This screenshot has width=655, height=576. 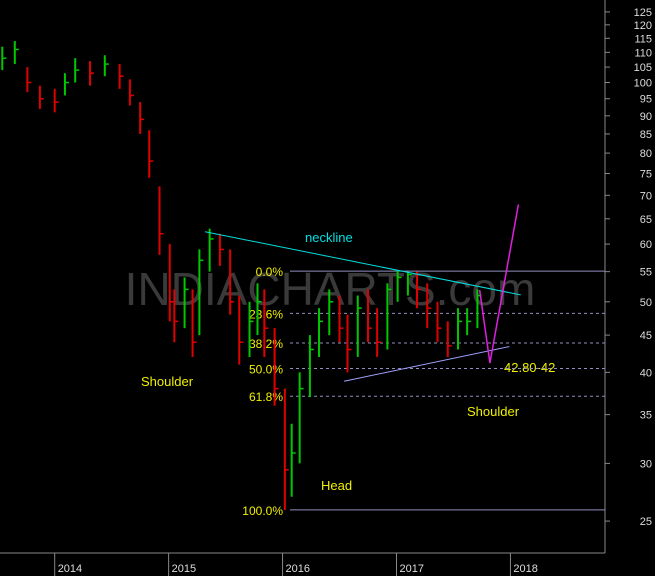 What do you see at coordinates (529, 367) in the screenshot?
I see `annotation: 42.80-42` at bounding box center [529, 367].